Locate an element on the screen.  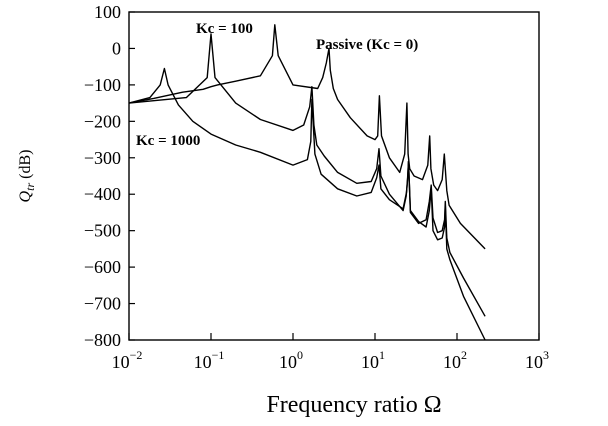
y-tick-label: −300 is located at coordinates (102, 158).